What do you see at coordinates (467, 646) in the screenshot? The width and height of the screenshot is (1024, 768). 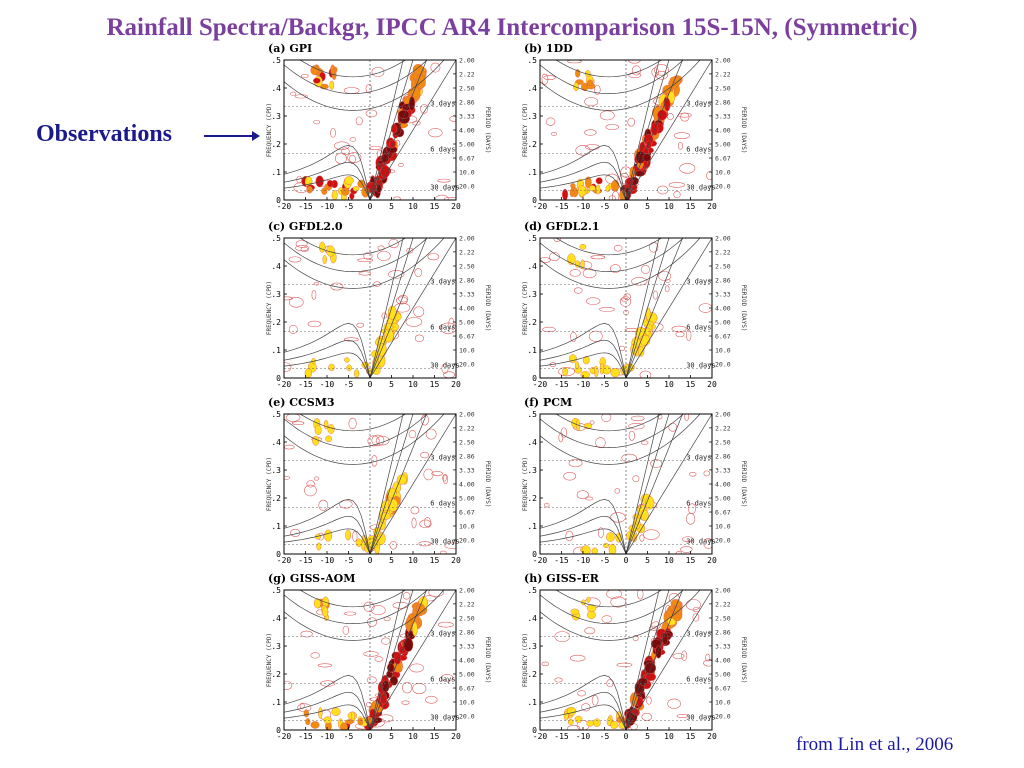 I see `period-tick-label: 3.33` at bounding box center [467, 646].